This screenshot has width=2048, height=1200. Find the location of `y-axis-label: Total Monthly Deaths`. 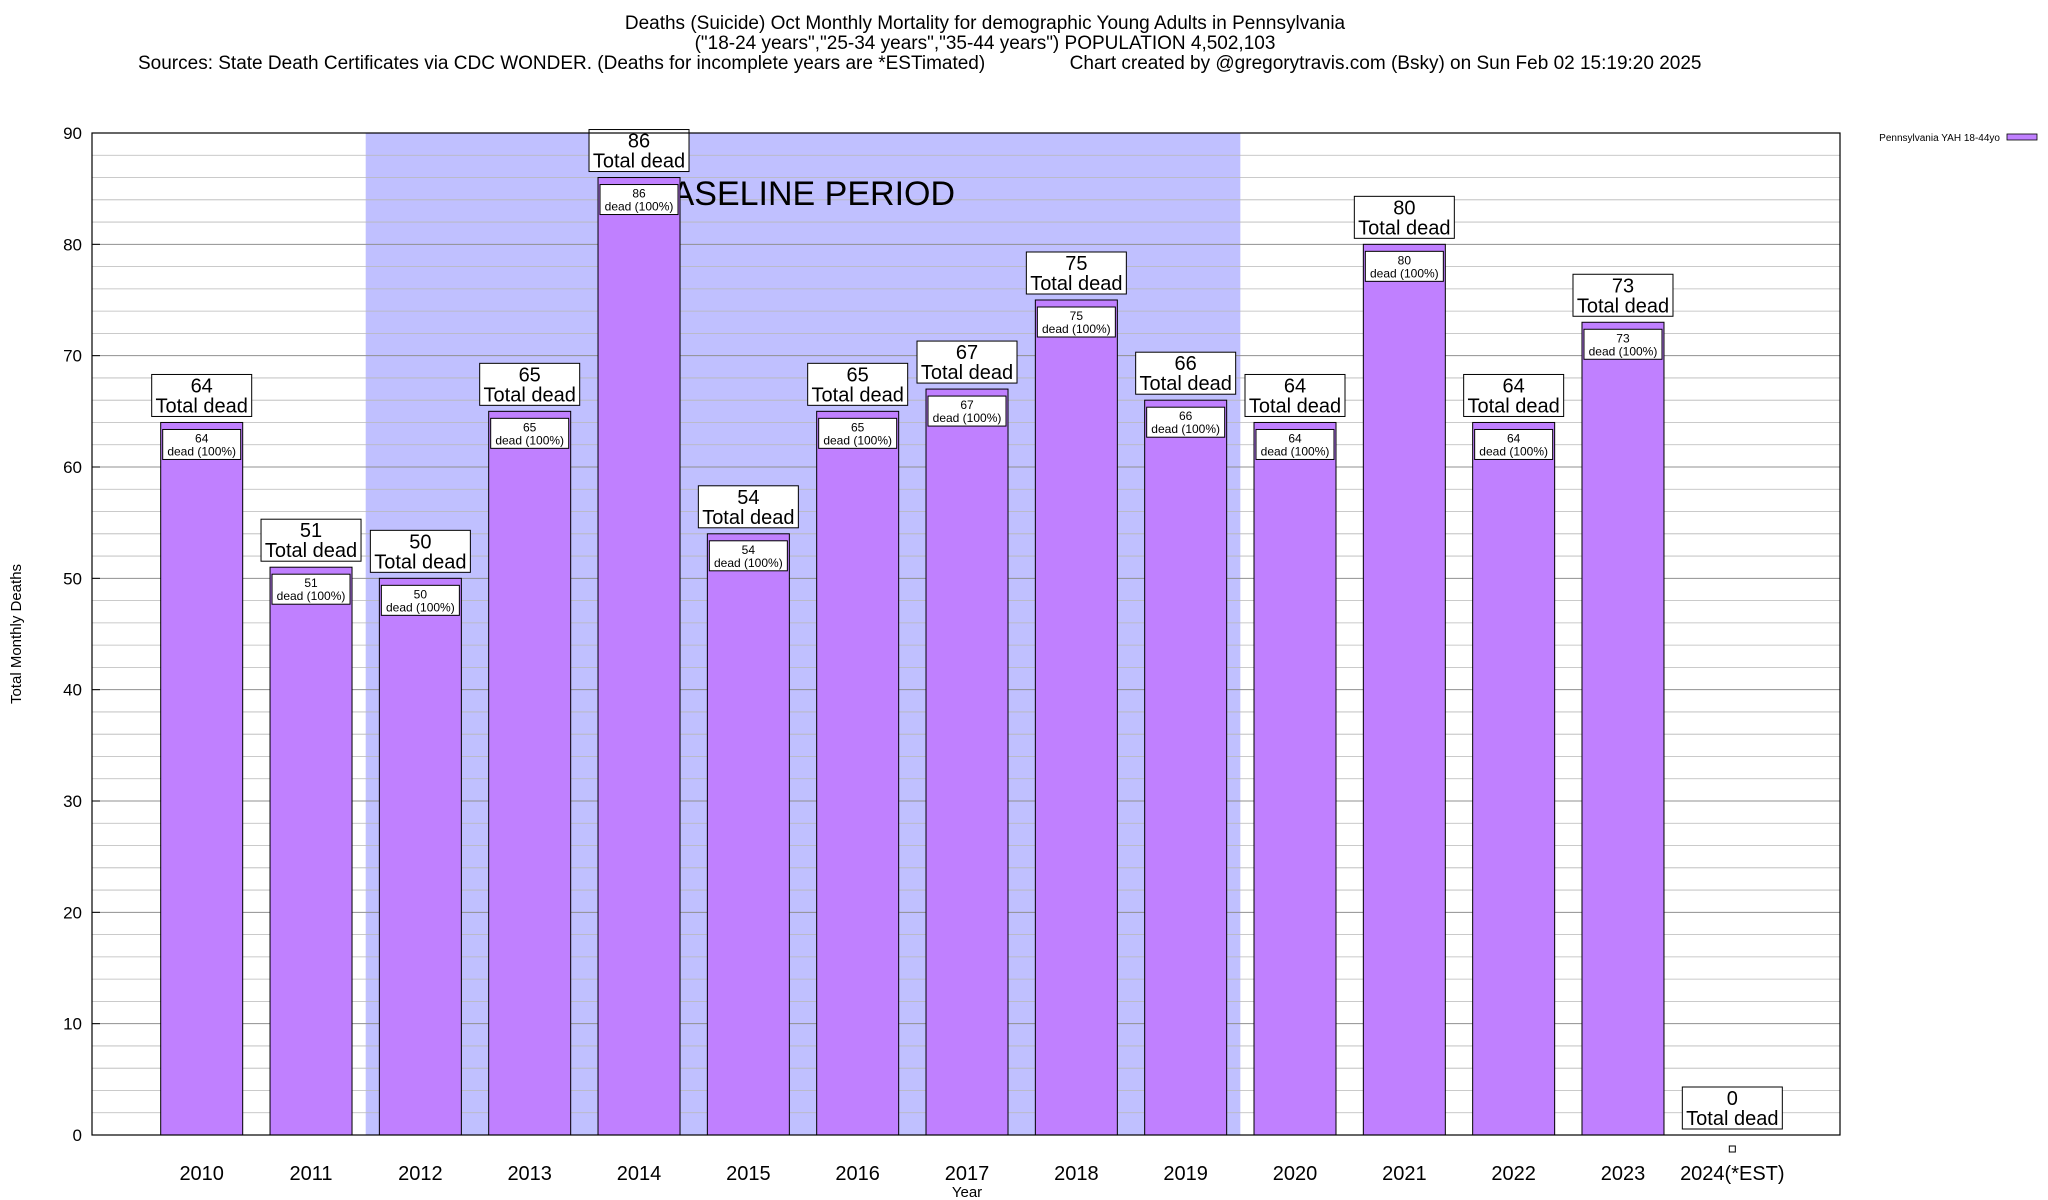

y-axis-label: Total Monthly Deaths is located at coordinates (16, 634).